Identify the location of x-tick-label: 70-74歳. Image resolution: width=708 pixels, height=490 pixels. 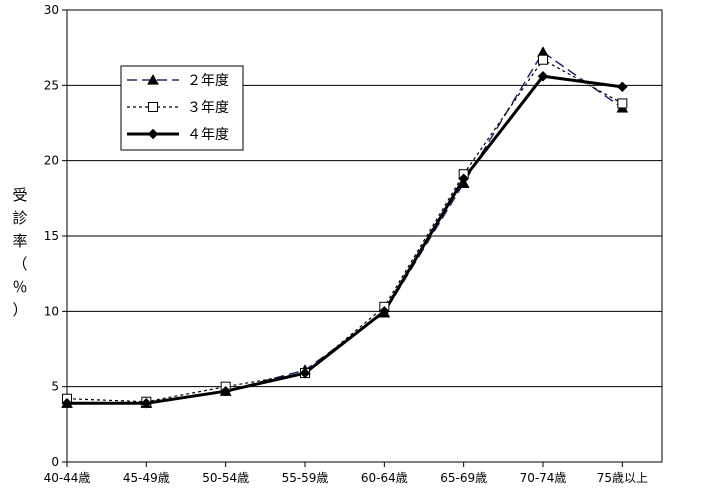
(543, 478).